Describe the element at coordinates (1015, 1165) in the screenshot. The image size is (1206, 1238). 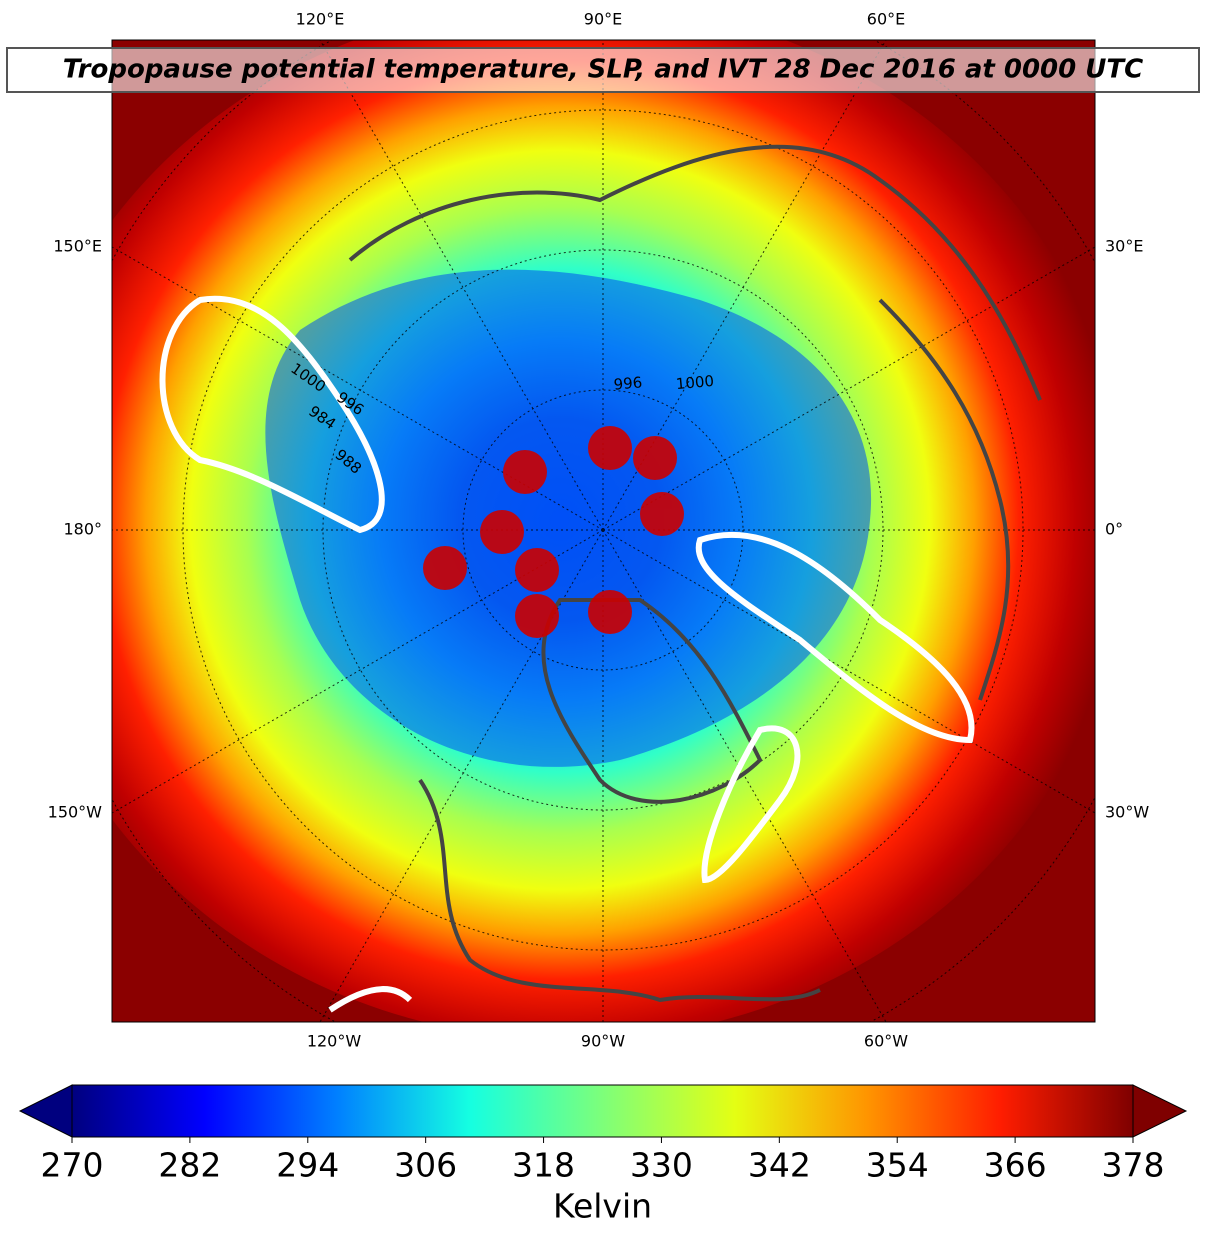
I see `colorbar-tick-label: 366` at that location.